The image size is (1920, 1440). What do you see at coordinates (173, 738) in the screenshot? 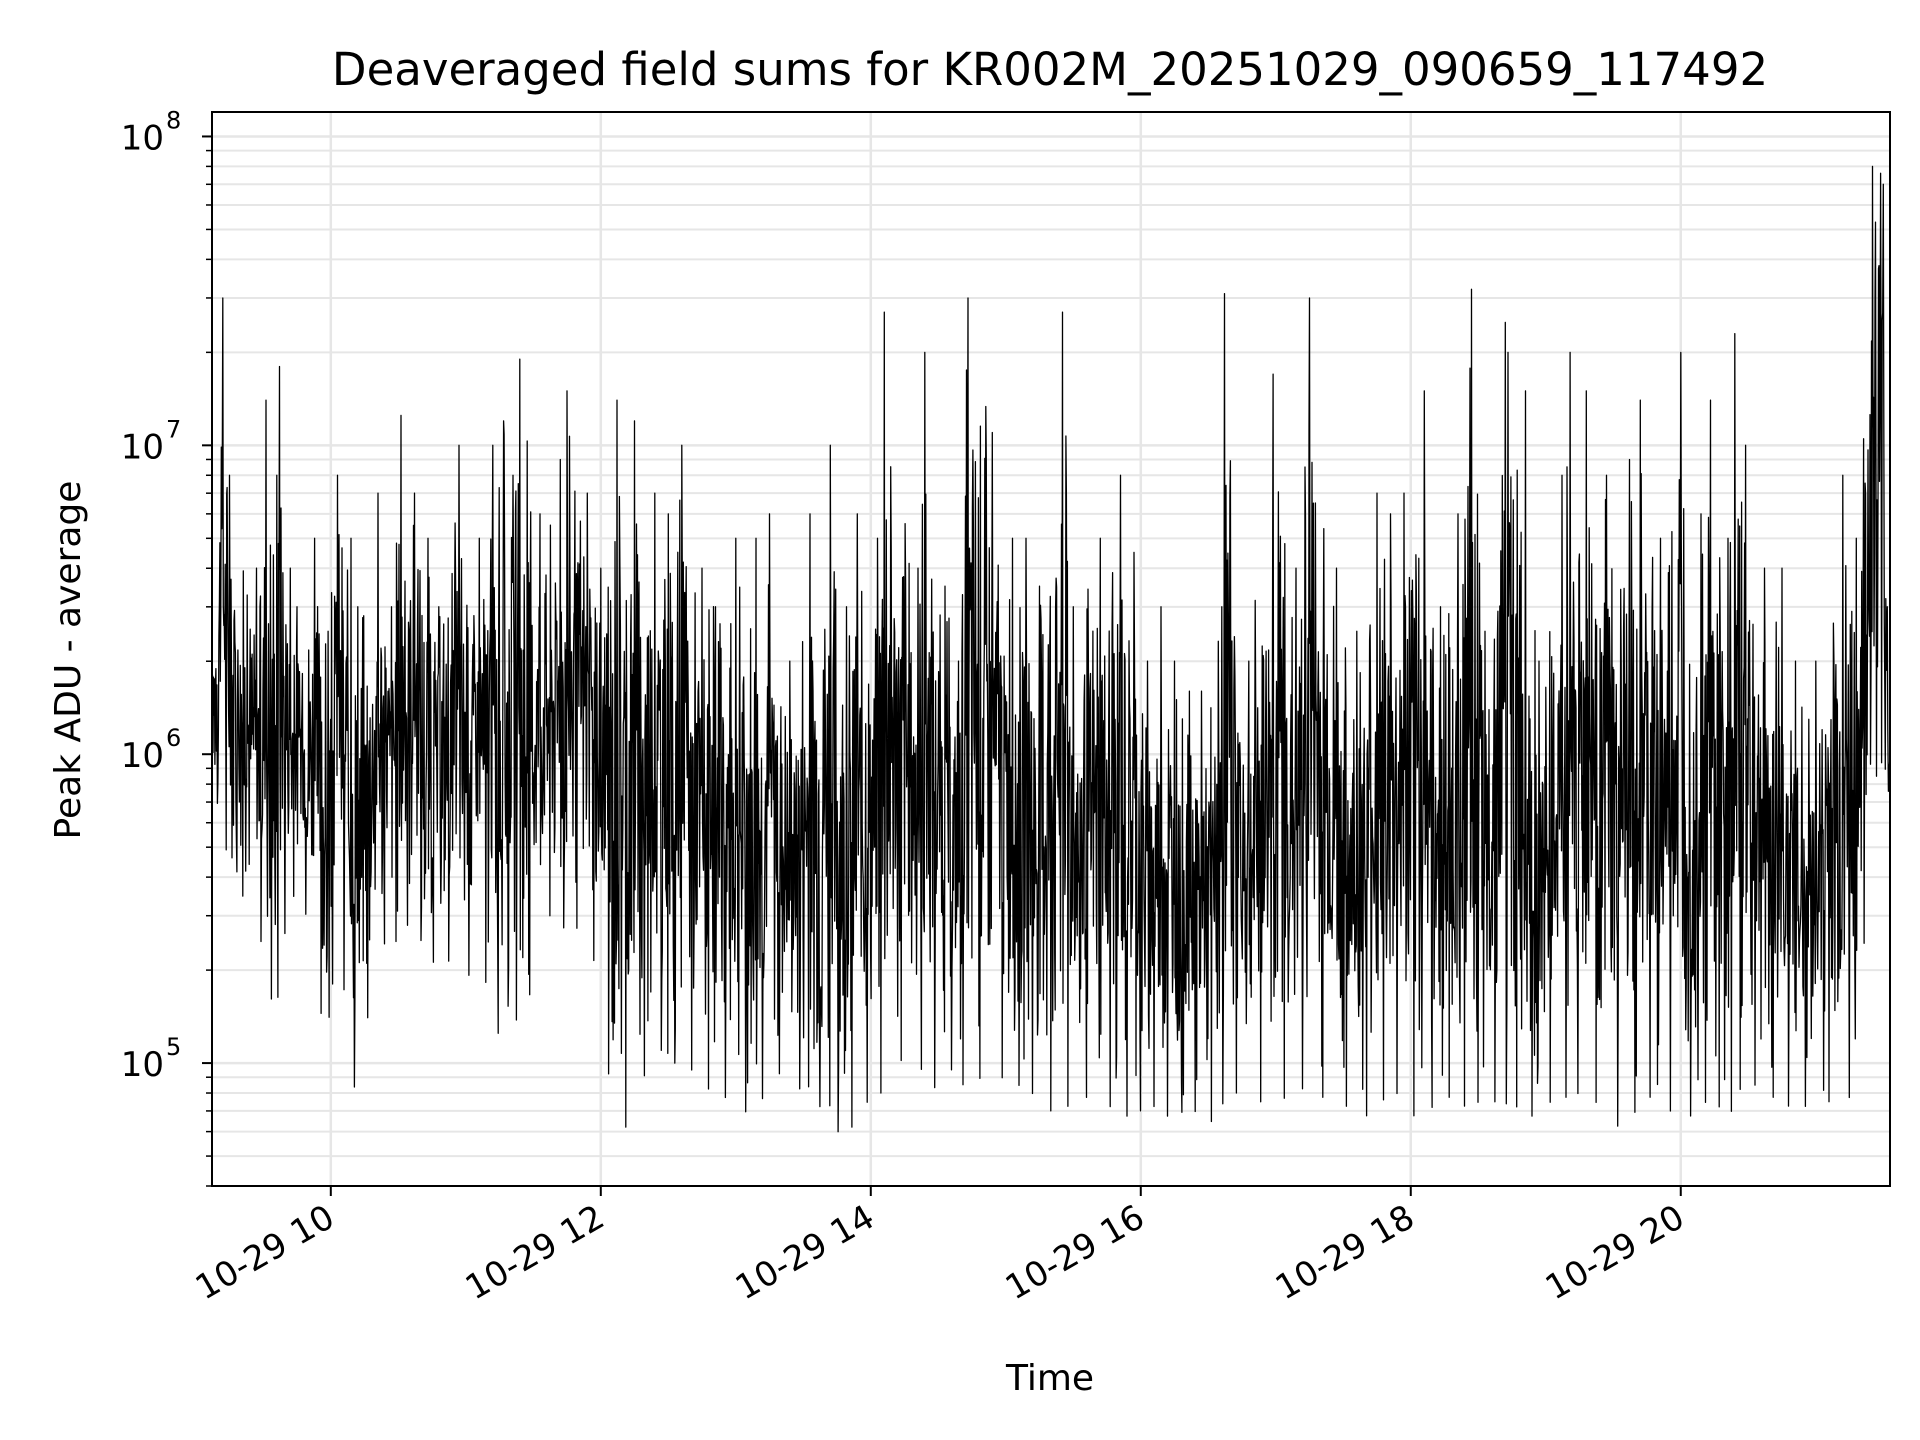
I see `y-tick-label-exponent: 6` at bounding box center [173, 738].